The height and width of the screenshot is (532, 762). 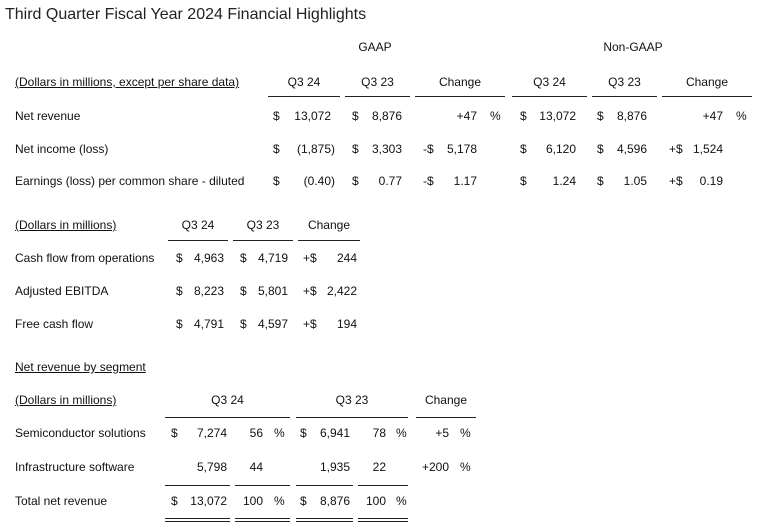 What do you see at coordinates (80, 433) in the screenshot?
I see `row-label: Semiconductor solutions` at bounding box center [80, 433].